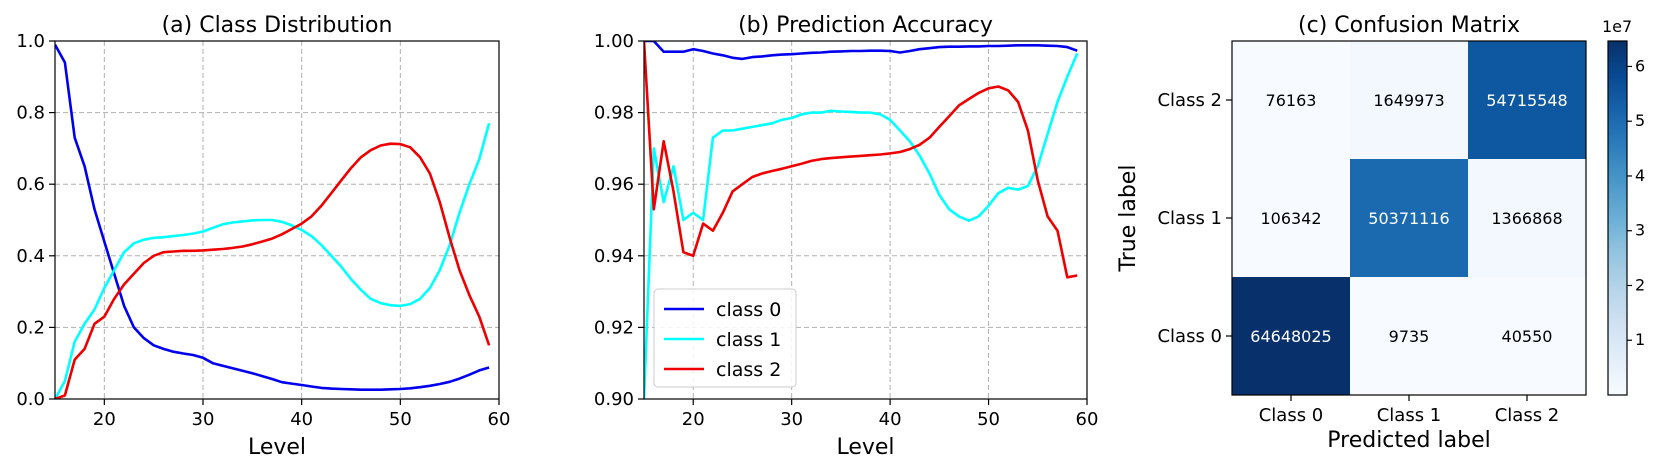 The width and height of the screenshot is (1661, 471). What do you see at coordinates (1527, 415) in the screenshot?
I see `x-category-label: Class 2` at bounding box center [1527, 415].